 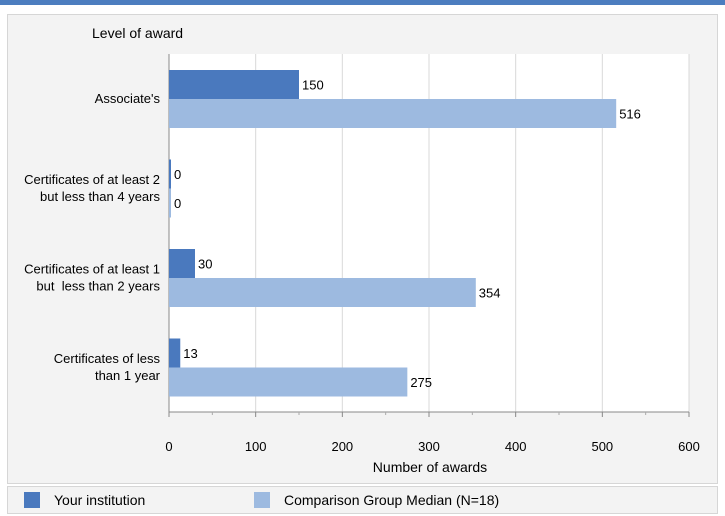 I want to click on category-label-0-0: Associate's, so click(x=128, y=98).